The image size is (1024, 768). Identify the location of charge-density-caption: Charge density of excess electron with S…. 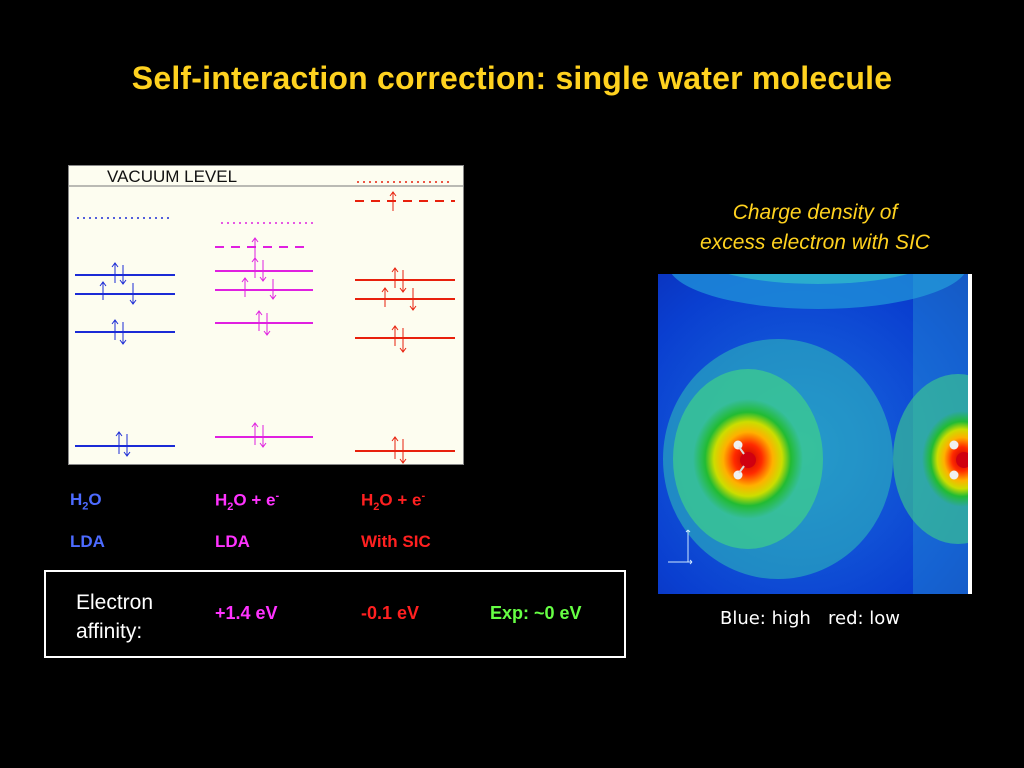
(815, 227).